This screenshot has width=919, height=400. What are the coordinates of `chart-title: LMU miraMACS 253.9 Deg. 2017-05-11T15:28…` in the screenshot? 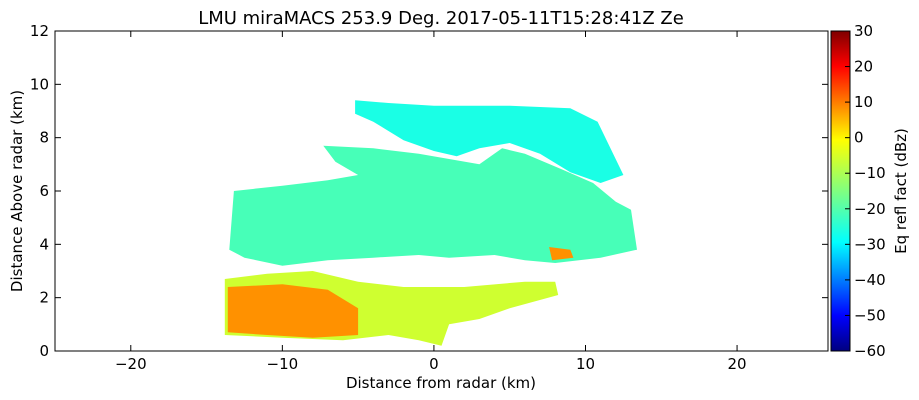 It's located at (441, 18).